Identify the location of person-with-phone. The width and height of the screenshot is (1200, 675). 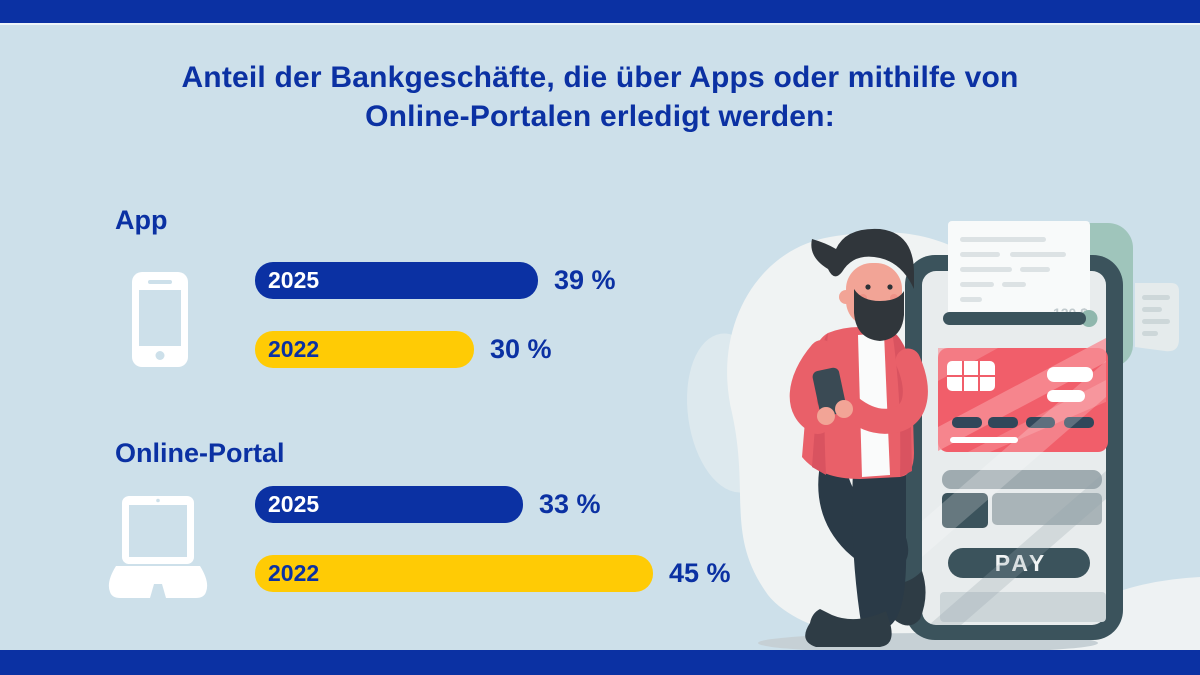
(858, 437).